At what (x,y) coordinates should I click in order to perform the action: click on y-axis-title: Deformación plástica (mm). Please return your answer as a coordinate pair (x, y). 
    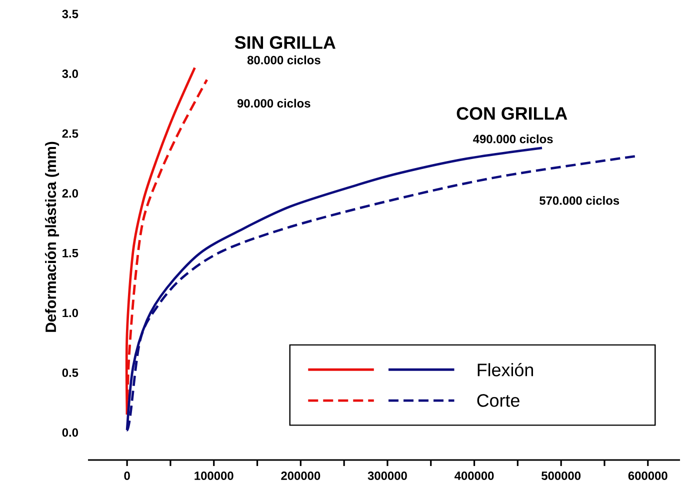
    Looking at the image, I should click on (52, 237).